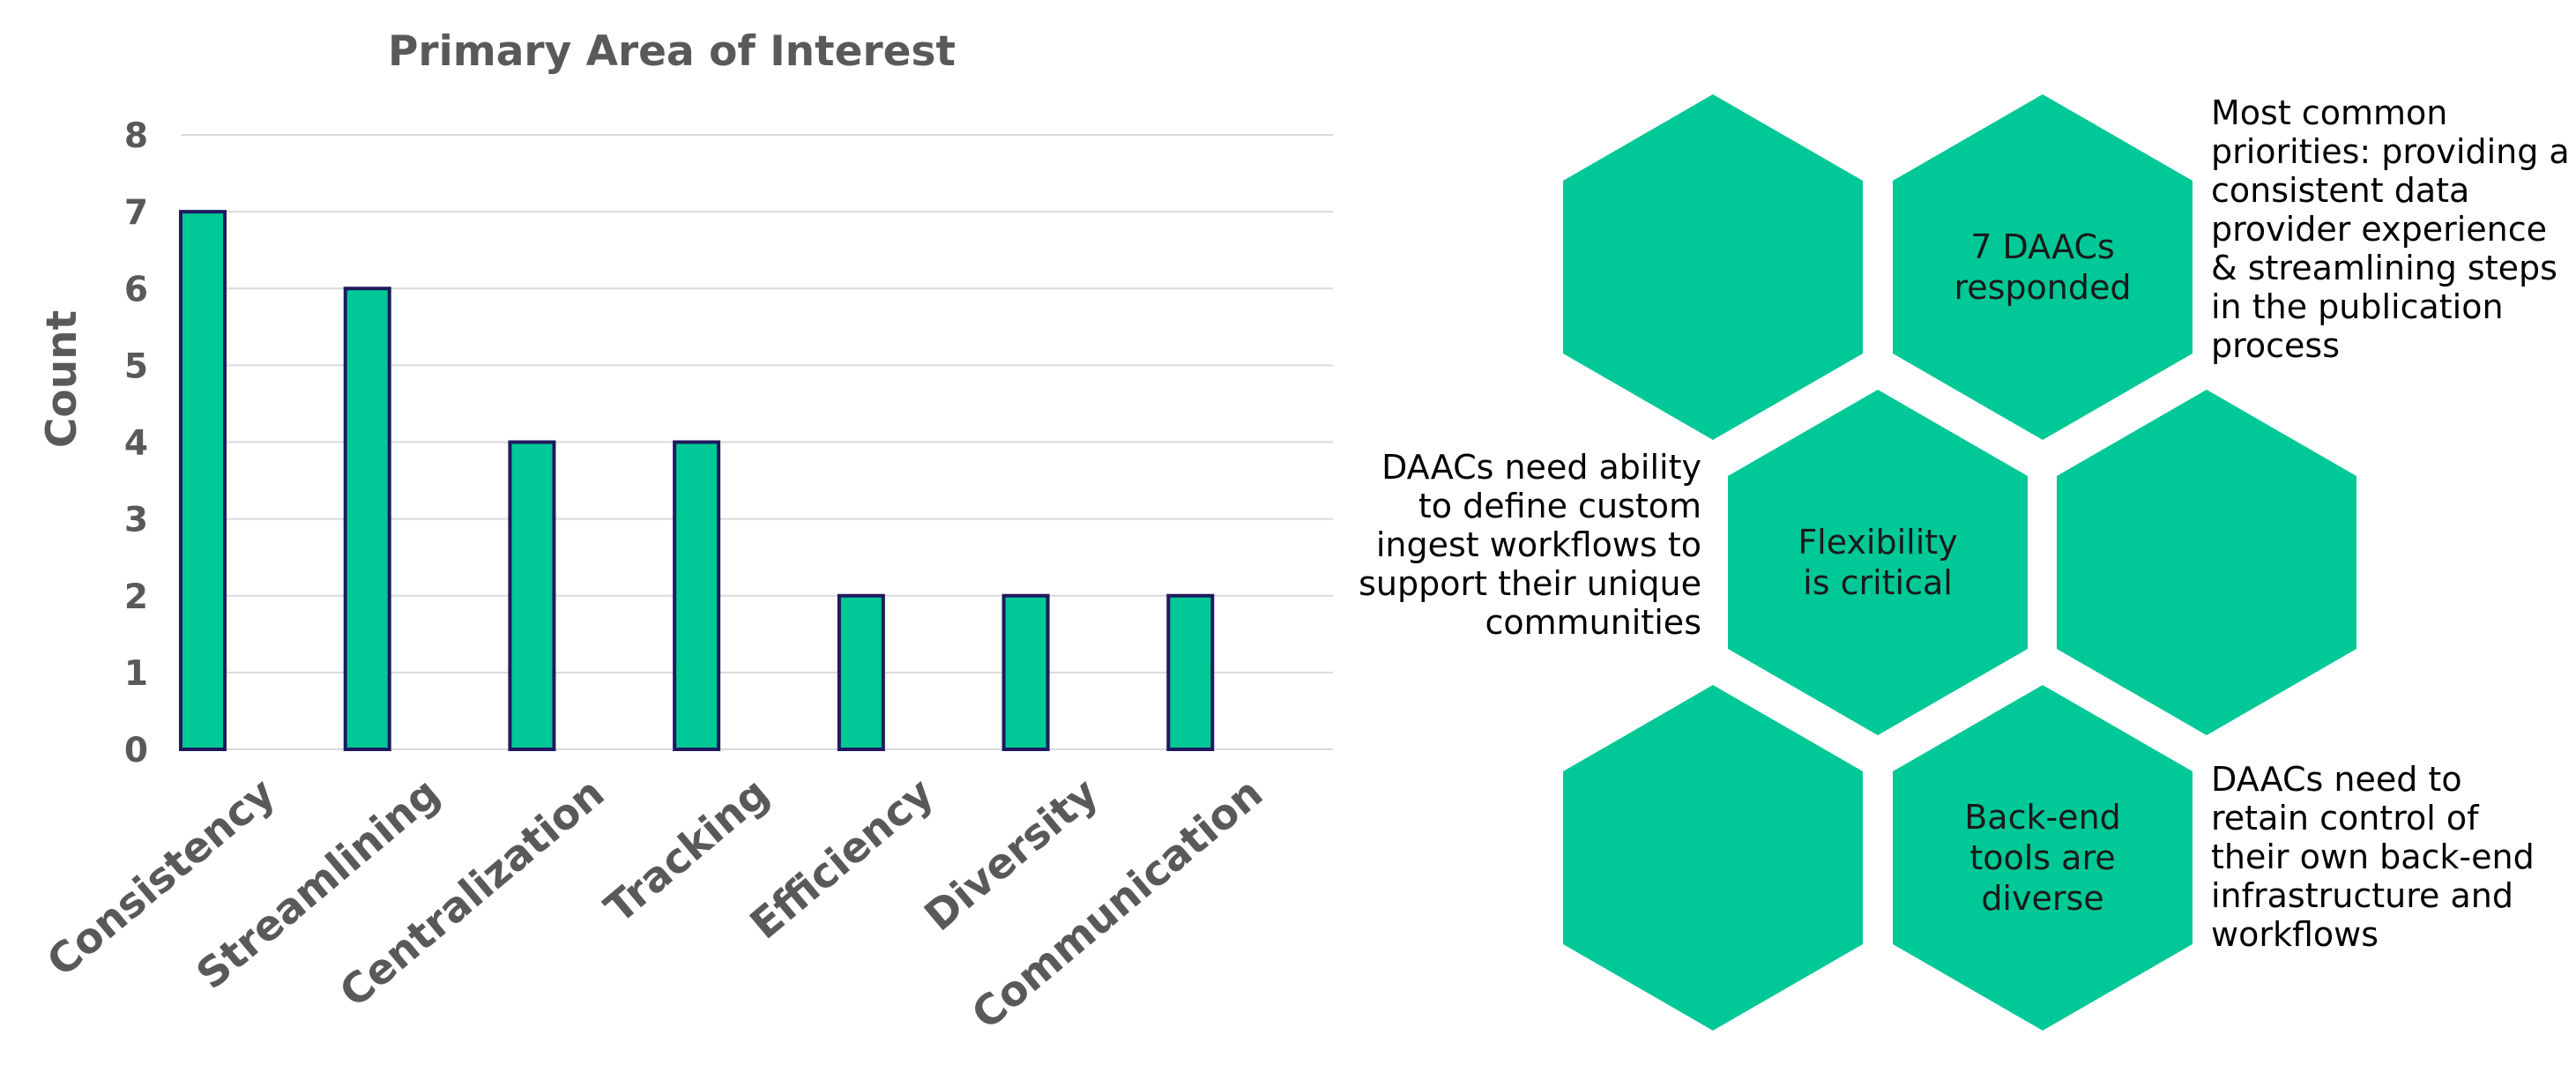 Image resolution: width=2576 pixels, height=1072 pixels. Describe the element at coordinates (136, 136) in the screenshot. I see `y-tick-label: 8` at that location.